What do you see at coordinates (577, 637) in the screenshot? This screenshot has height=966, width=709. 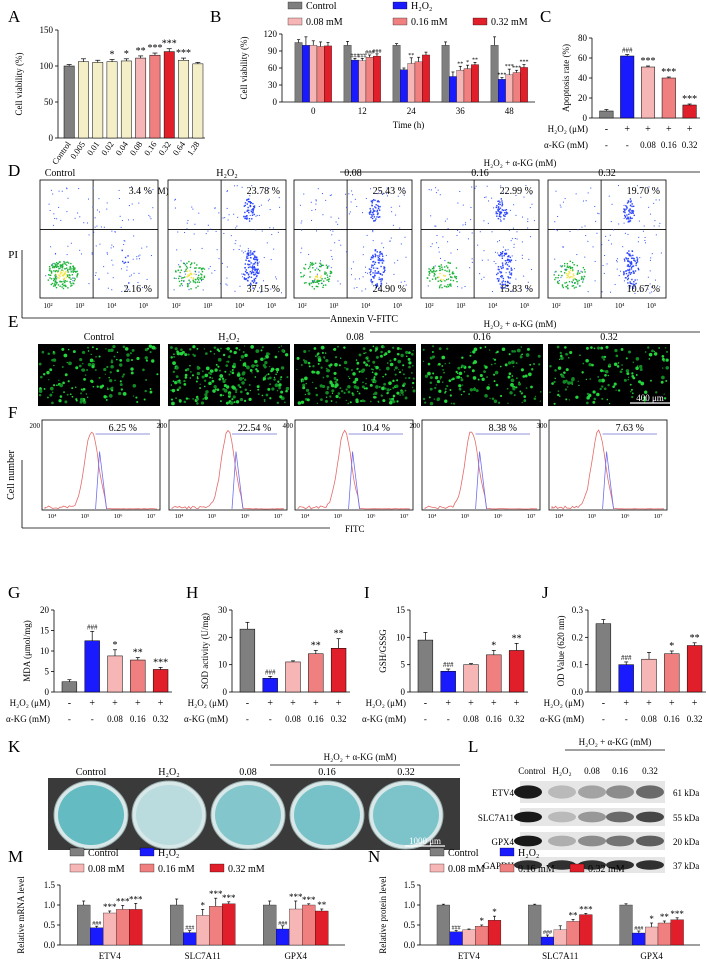 I see `y-tick-label: 0.2` at bounding box center [577, 637].